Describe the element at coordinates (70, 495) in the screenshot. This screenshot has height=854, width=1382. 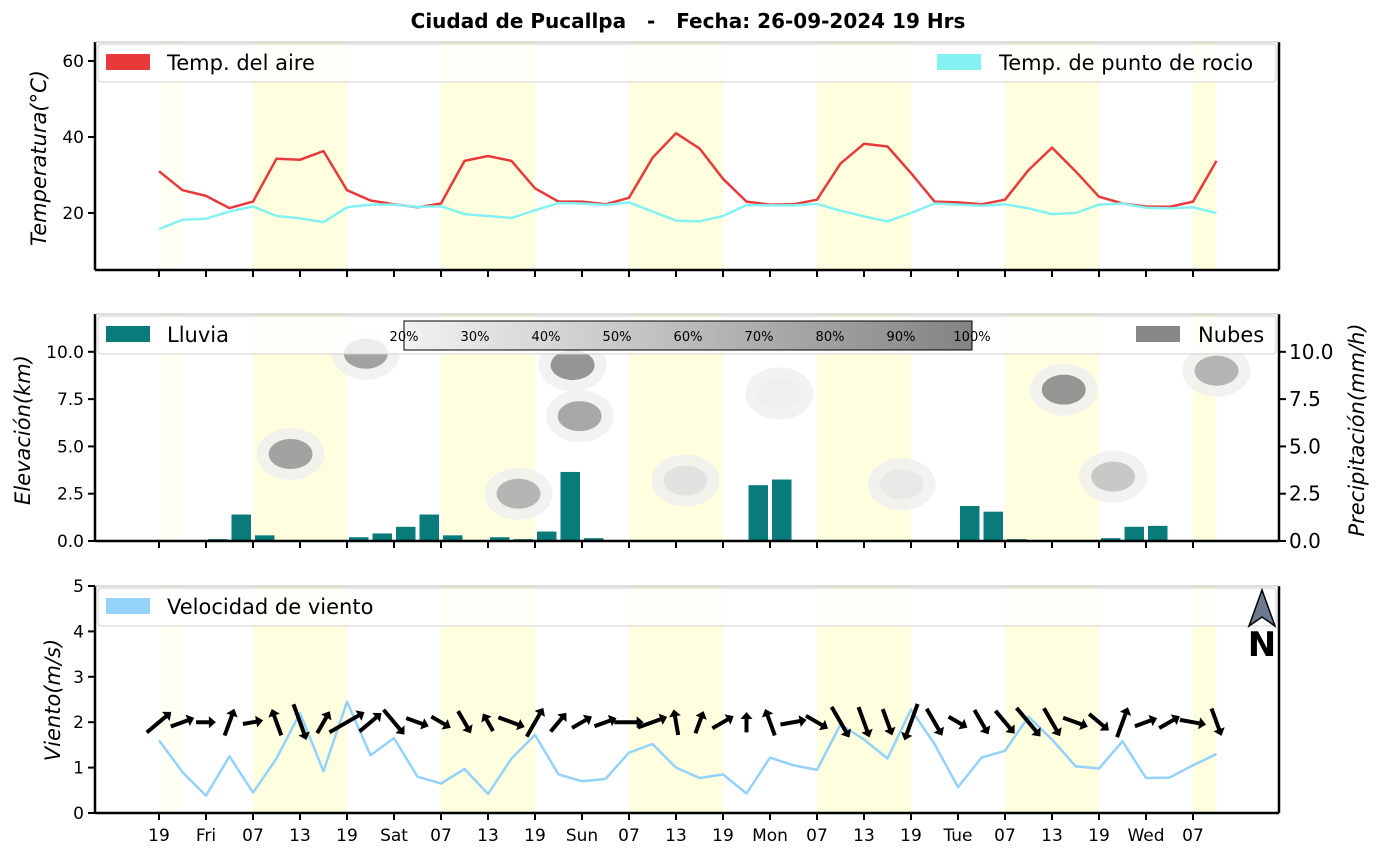
I see `y-tick-label: 2.5` at that location.